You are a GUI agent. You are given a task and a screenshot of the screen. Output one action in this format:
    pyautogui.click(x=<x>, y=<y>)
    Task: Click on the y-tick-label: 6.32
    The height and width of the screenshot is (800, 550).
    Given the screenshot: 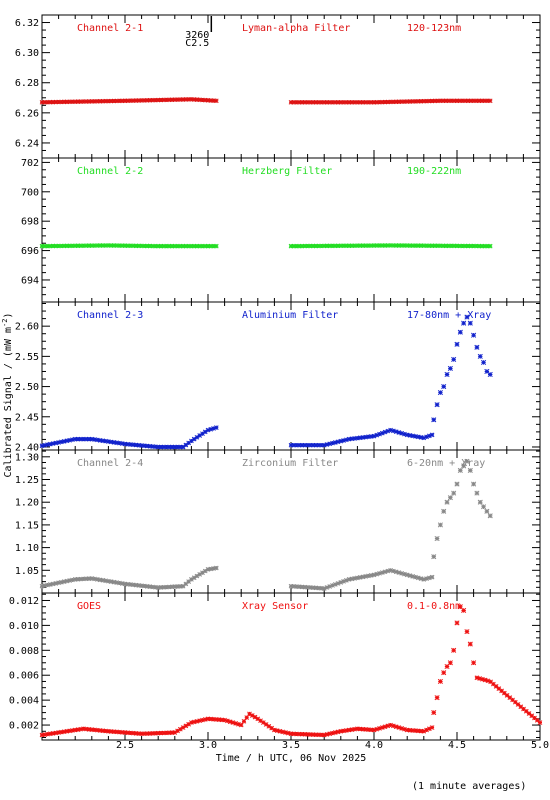 What is the action you would take?
    pyautogui.click(x=27, y=23)
    